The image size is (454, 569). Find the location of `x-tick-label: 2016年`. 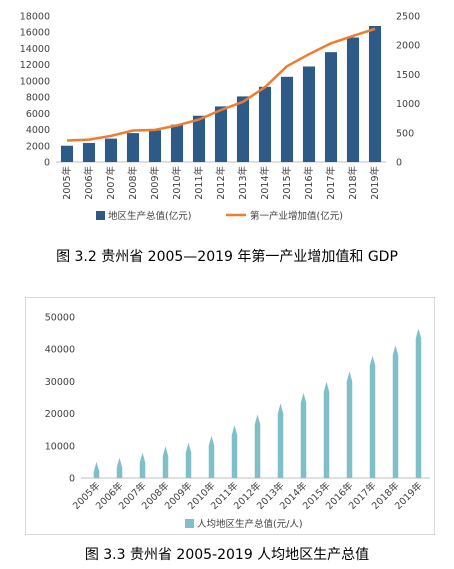

x-tick-label: 2016年 is located at coordinates (309, 183).